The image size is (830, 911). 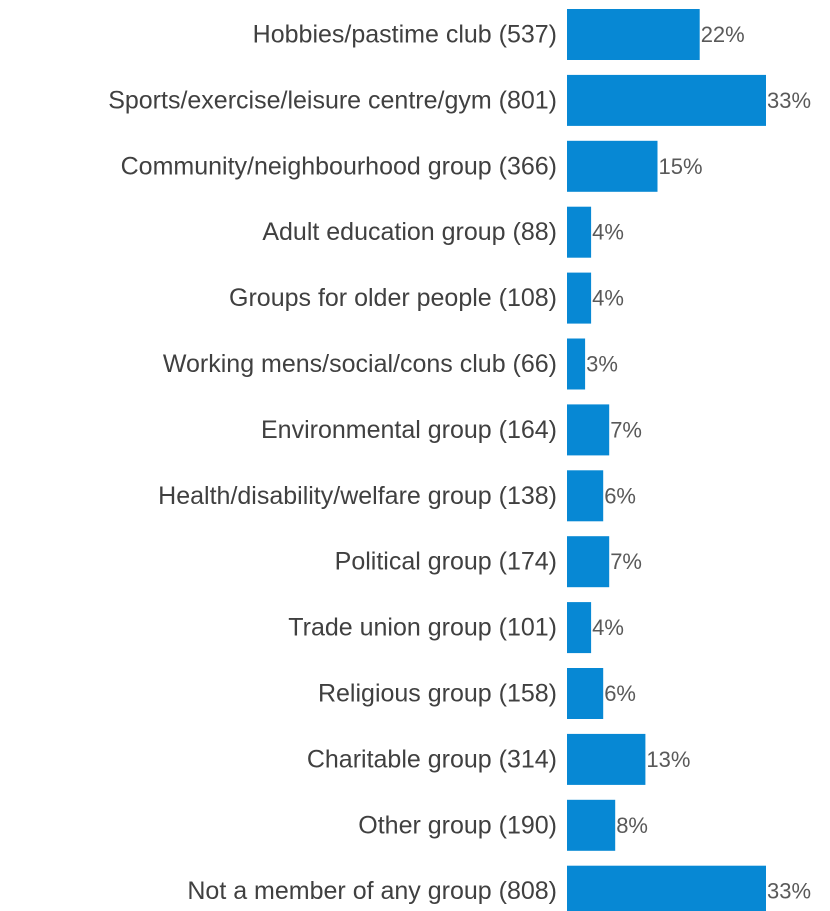 I want to click on category-label: Groups for older people (108), so click(x=393, y=298).